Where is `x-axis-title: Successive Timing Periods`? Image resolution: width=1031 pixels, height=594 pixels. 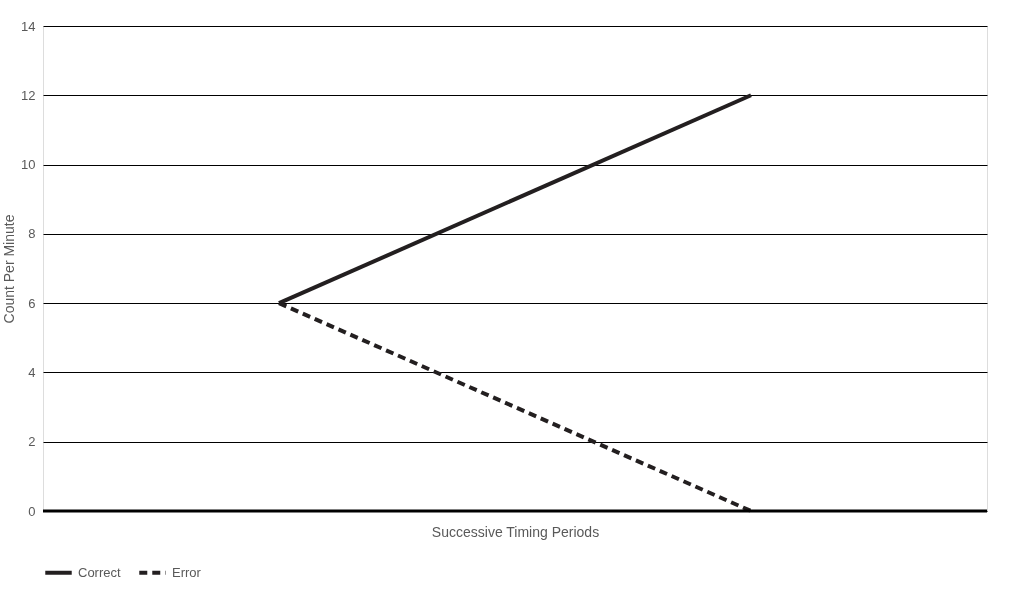 x-axis-title: Successive Timing Periods is located at coordinates (515, 531).